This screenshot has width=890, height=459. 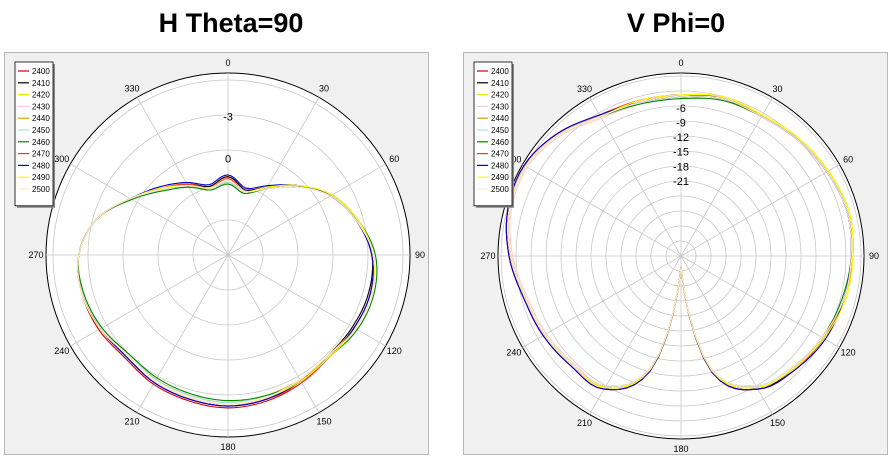 I want to click on radial-tick-label: -6, so click(x=681, y=109).